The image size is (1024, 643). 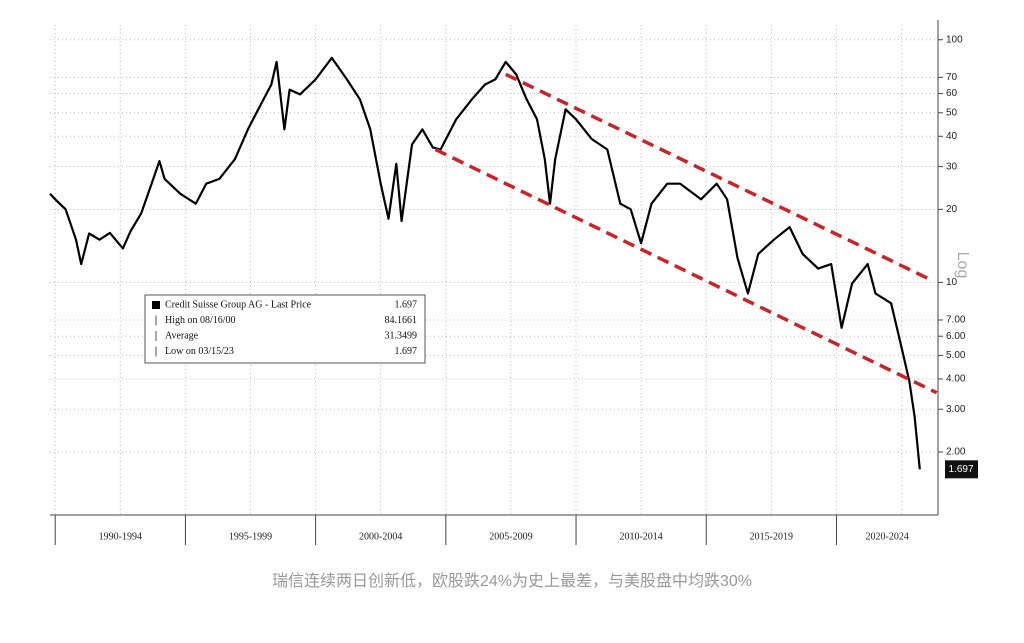 I want to click on legend-swatch, so click(x=156, y=305).